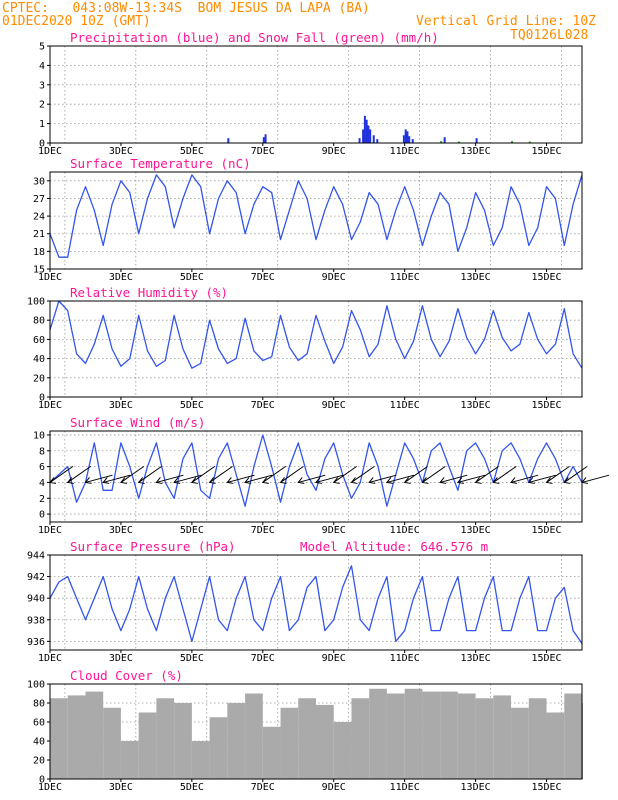 The image size is (618, 800). Describe the element at coordinates (137, 422) in the screenshot. I see `panel-title: Surface Wind (m/s)` at that location.